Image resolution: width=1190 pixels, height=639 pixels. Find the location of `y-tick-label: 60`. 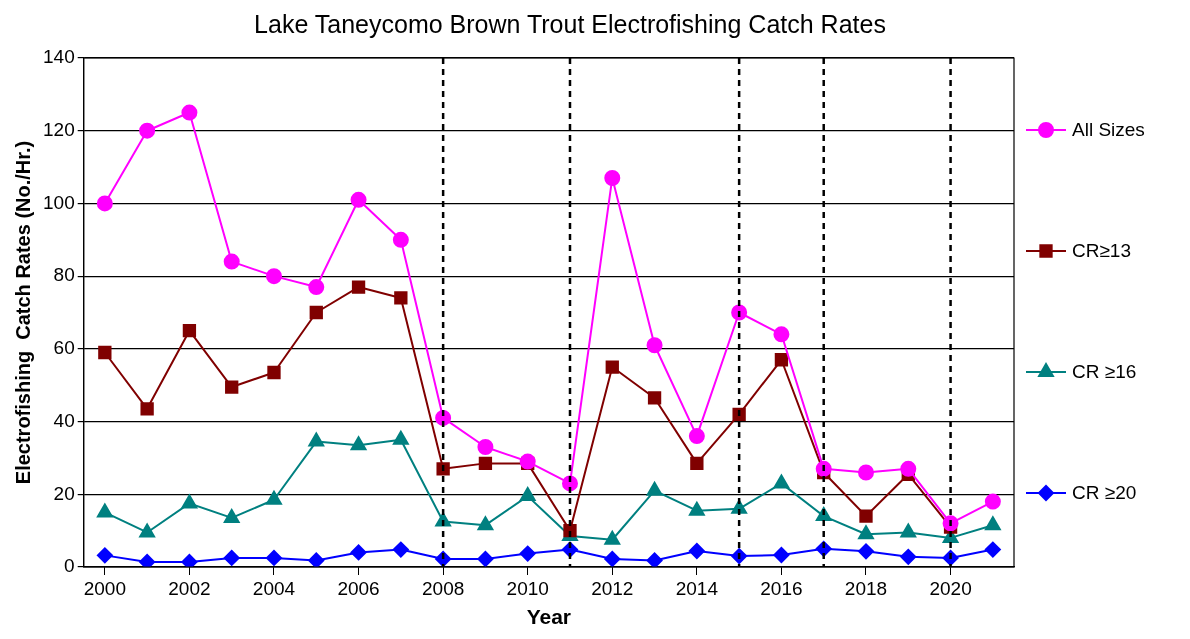

y-tick-label: 60 is located at coordinates (64, 348).